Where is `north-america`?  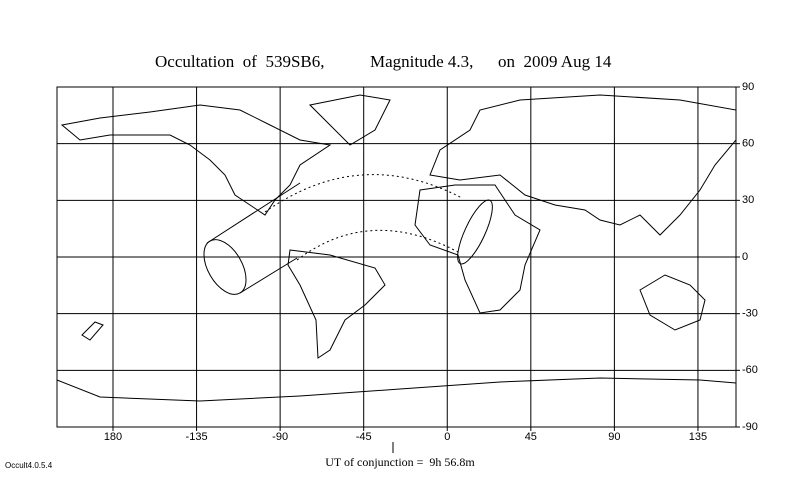 north-america is located at coordinates (196, 160).